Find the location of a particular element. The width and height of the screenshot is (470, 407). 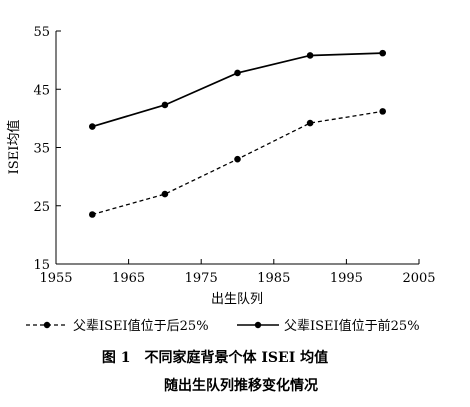

y-tick-label: 55 is located at coordinates (41, 32).